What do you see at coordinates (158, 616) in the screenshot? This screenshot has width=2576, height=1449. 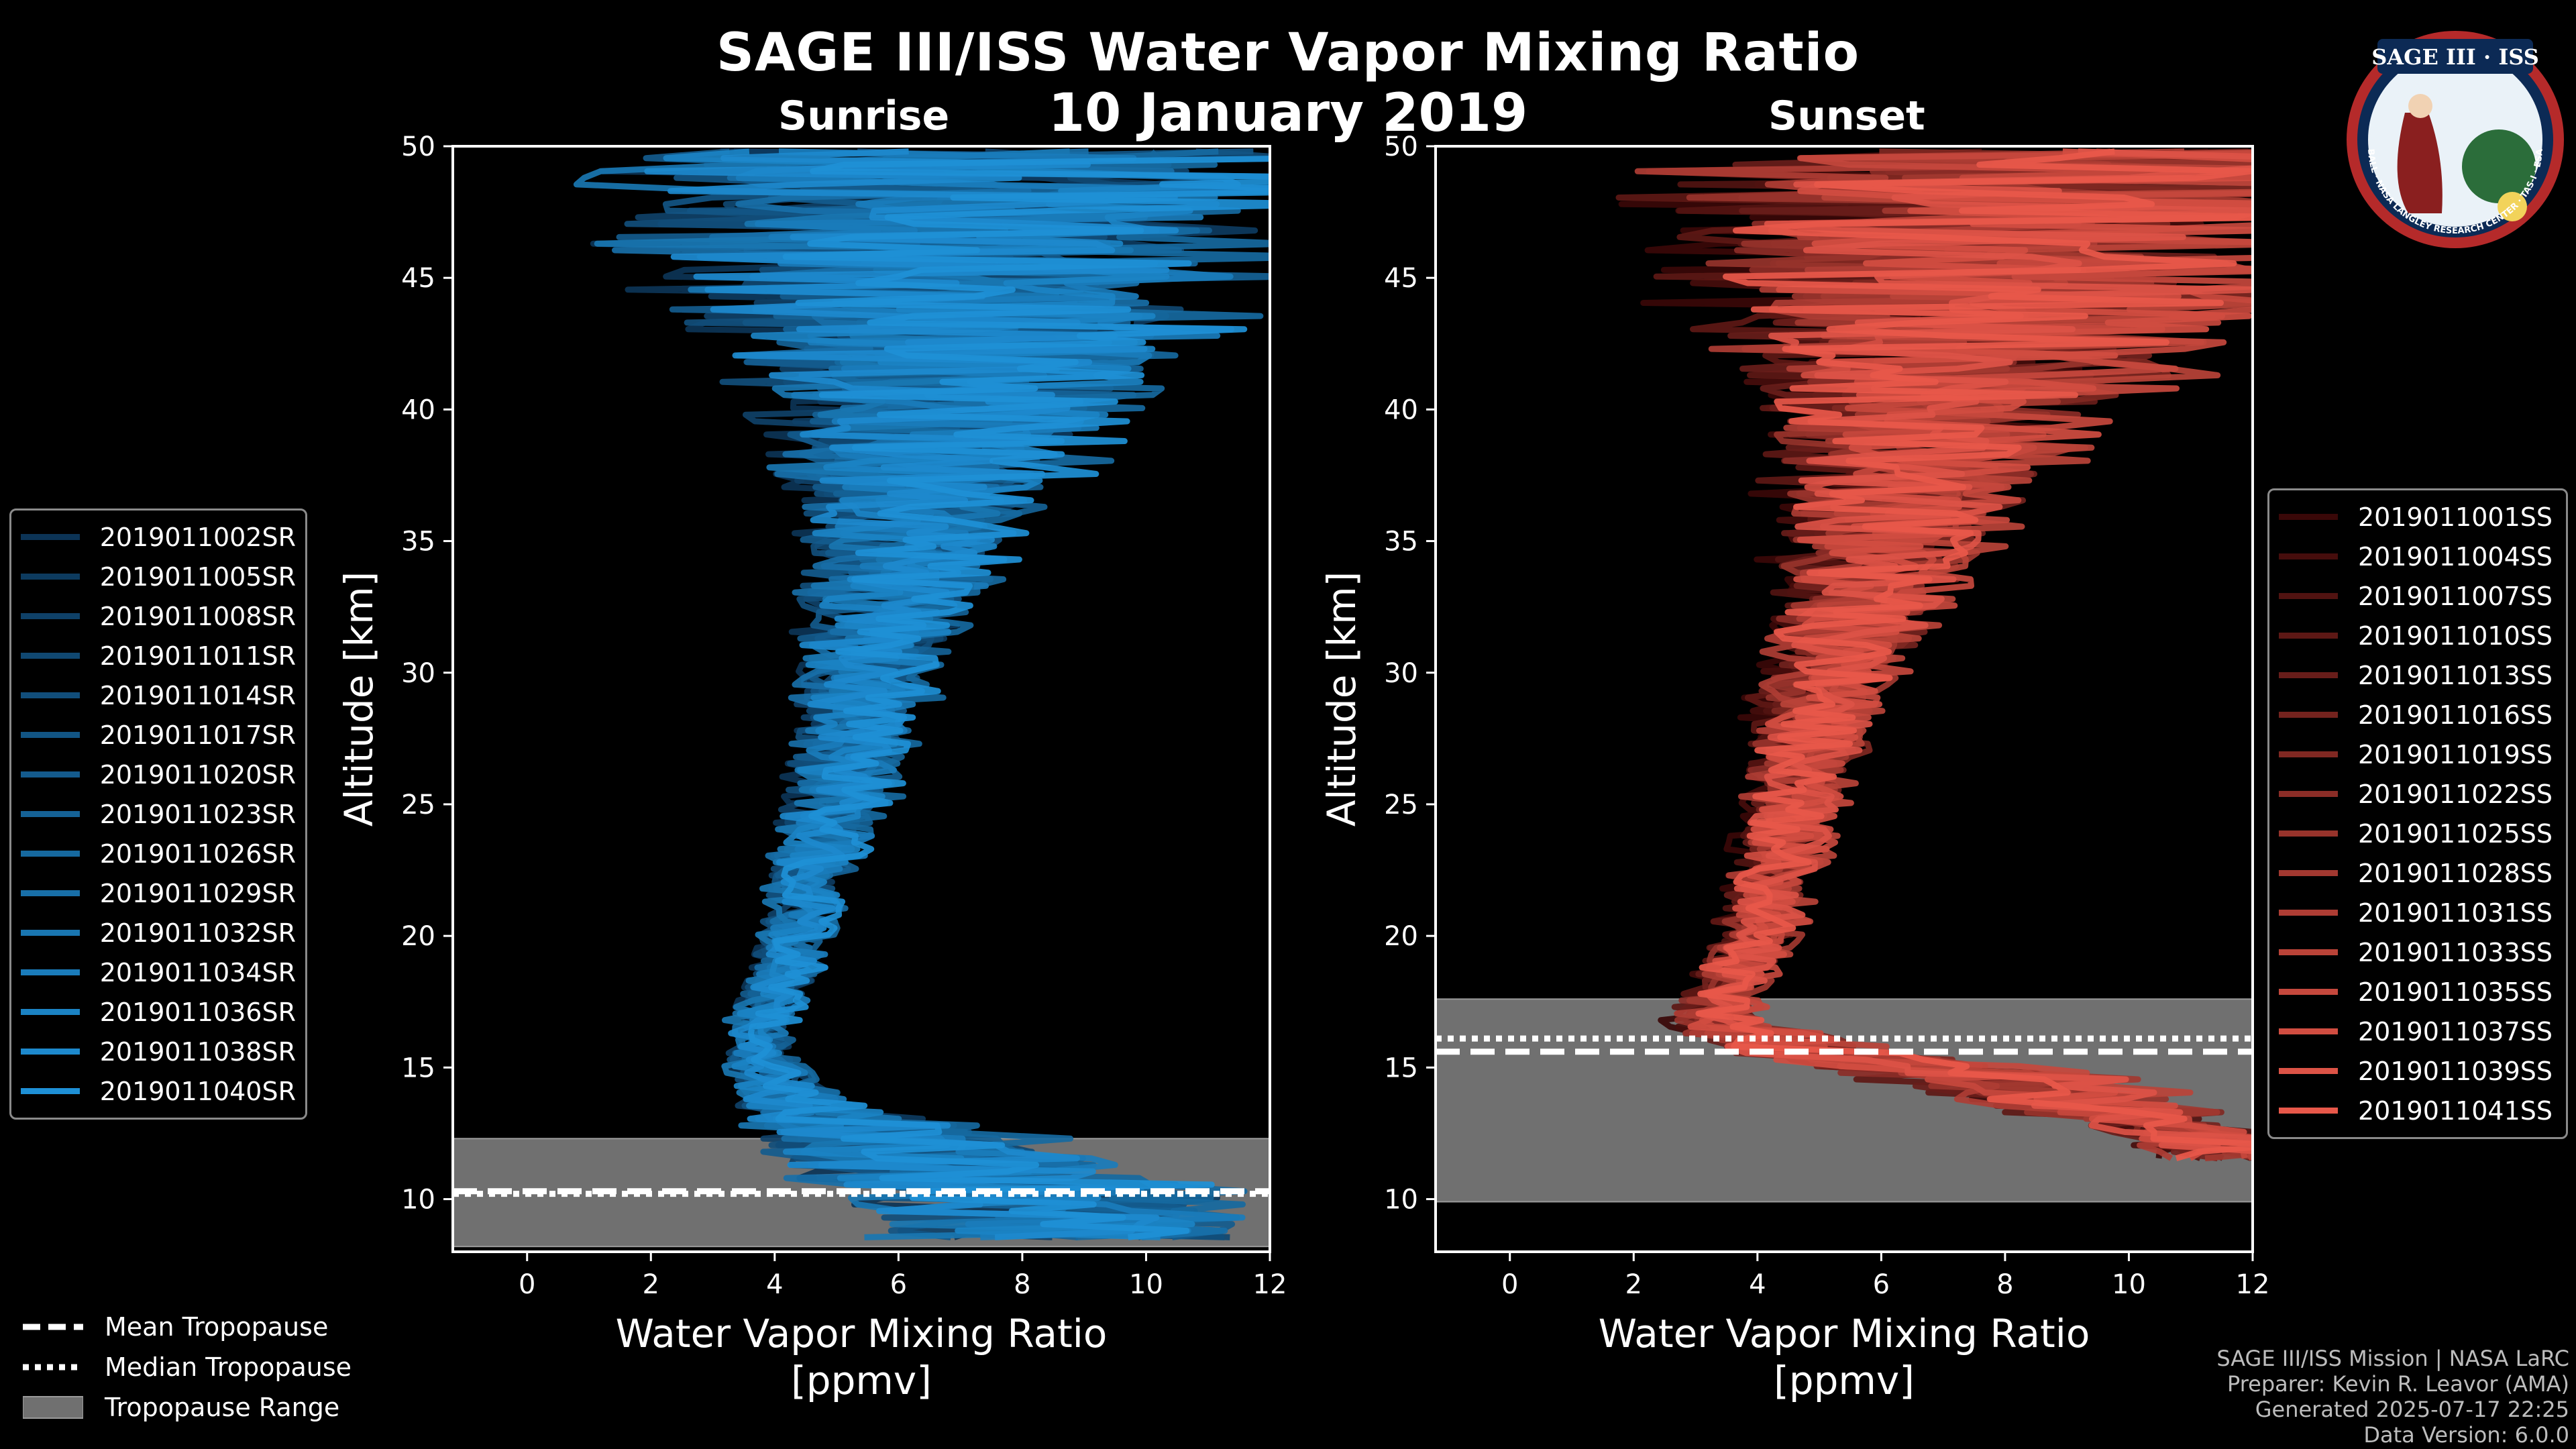 I see `legend-item: 2019011008SR` at bounding box center [158, 616].